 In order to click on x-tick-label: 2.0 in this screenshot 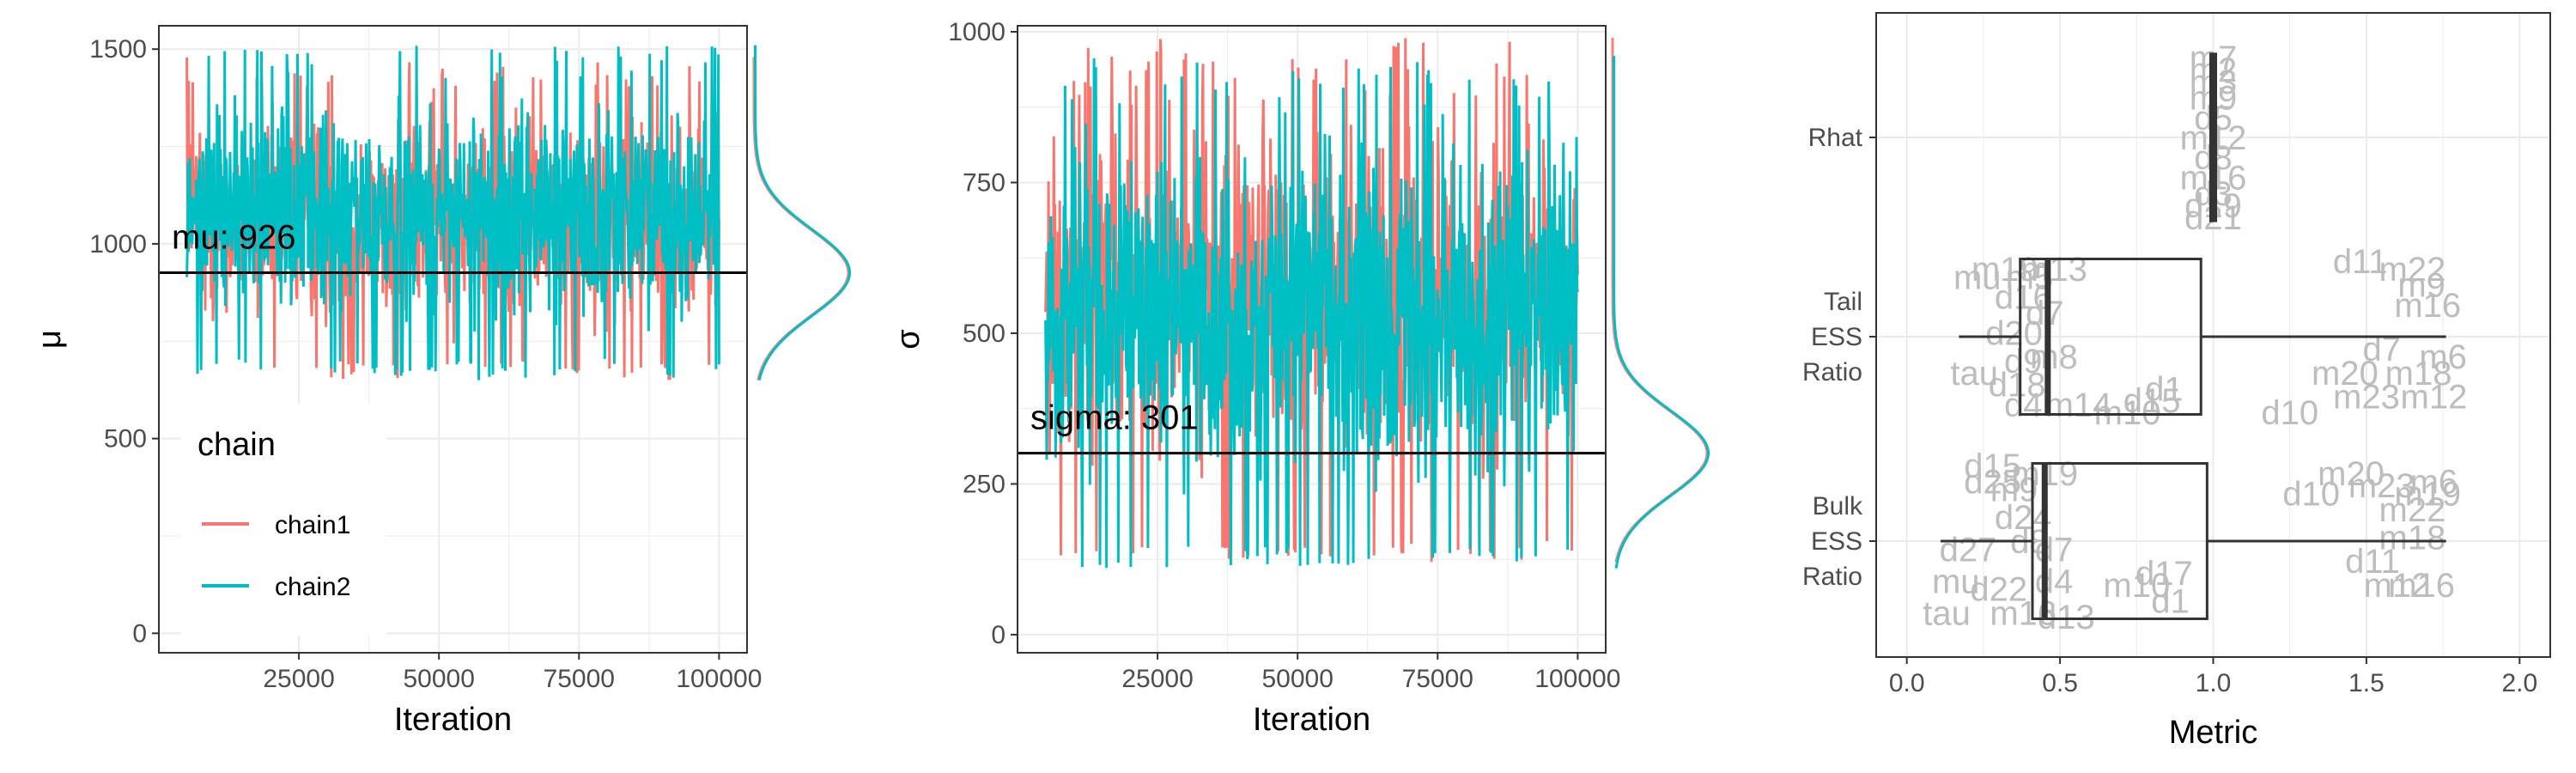, I will do `click(2519, 683)`.